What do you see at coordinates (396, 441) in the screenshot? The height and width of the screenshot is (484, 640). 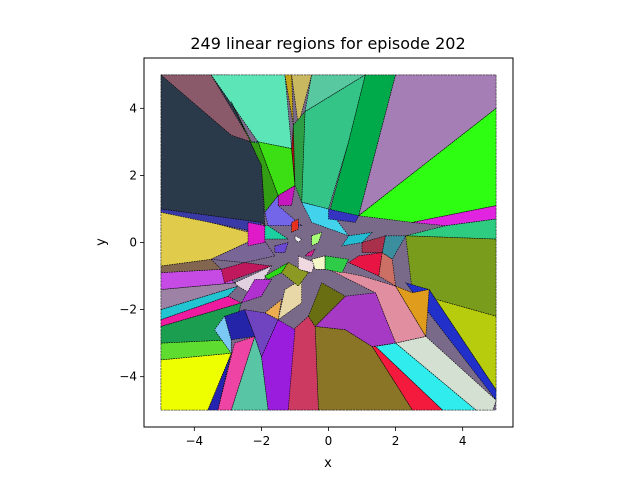 I see `x-tick-label: 2` at bounding box center [396, 441].